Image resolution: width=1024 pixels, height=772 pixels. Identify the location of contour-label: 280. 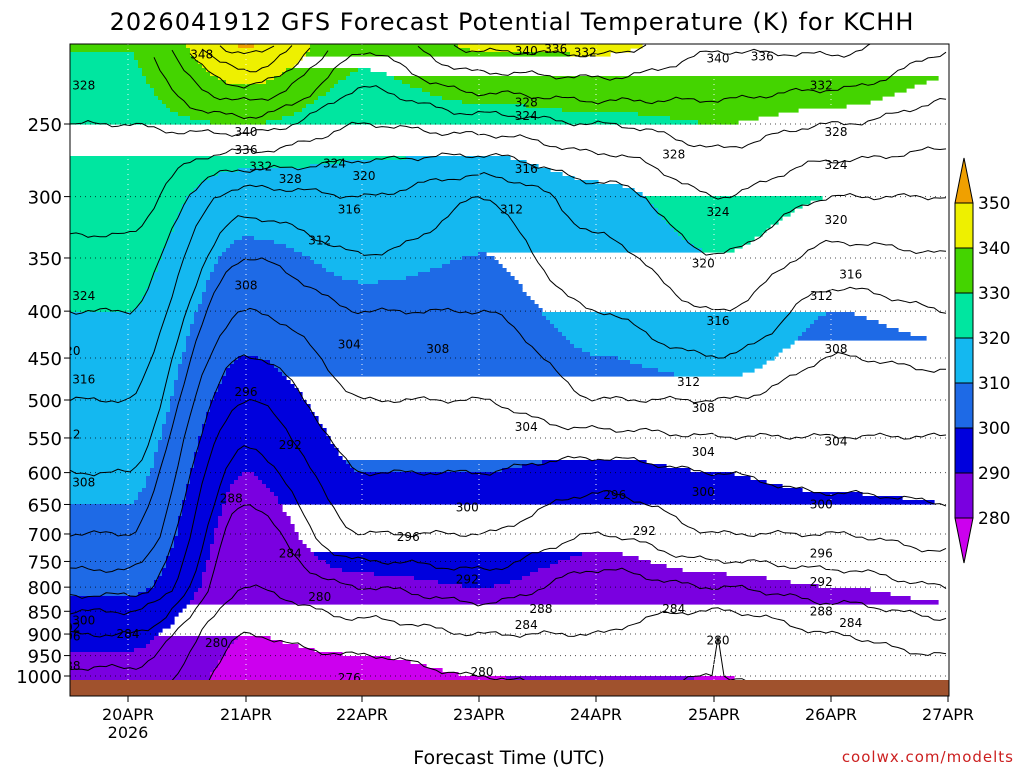
(216, 643).